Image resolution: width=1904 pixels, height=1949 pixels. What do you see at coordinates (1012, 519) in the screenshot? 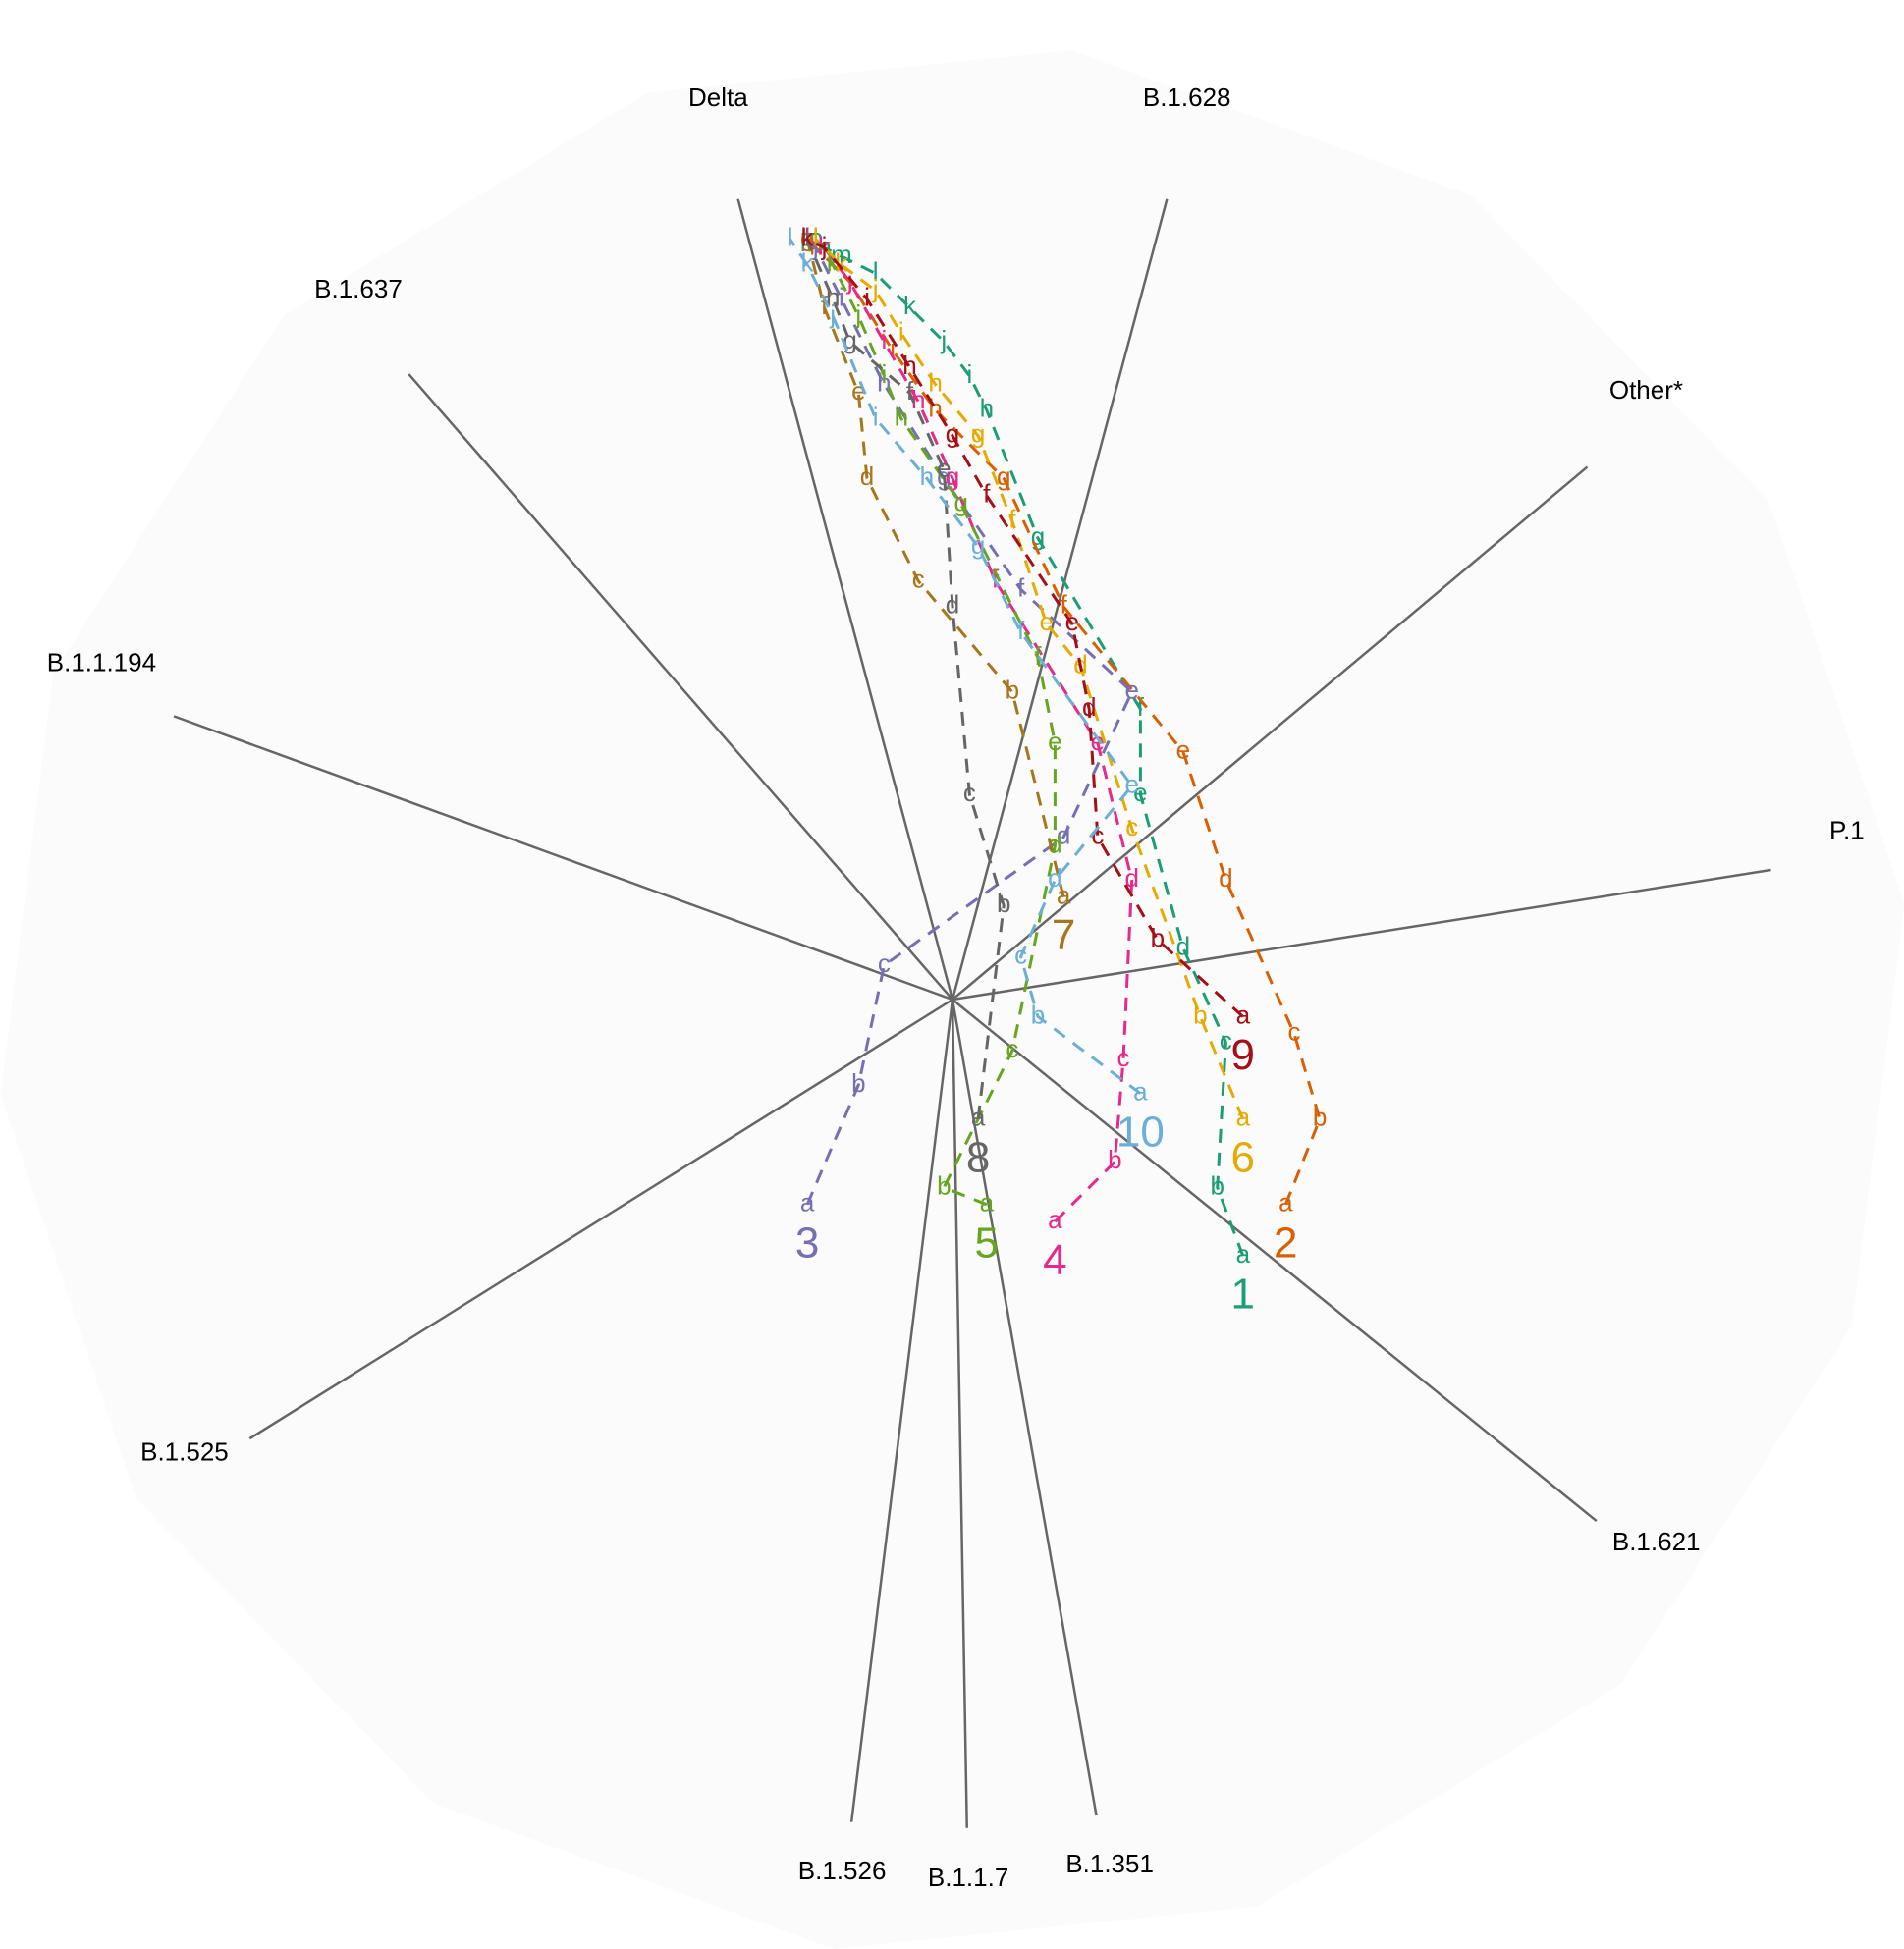
I see `point-6-f: f` at bounding box center [1012, 519].